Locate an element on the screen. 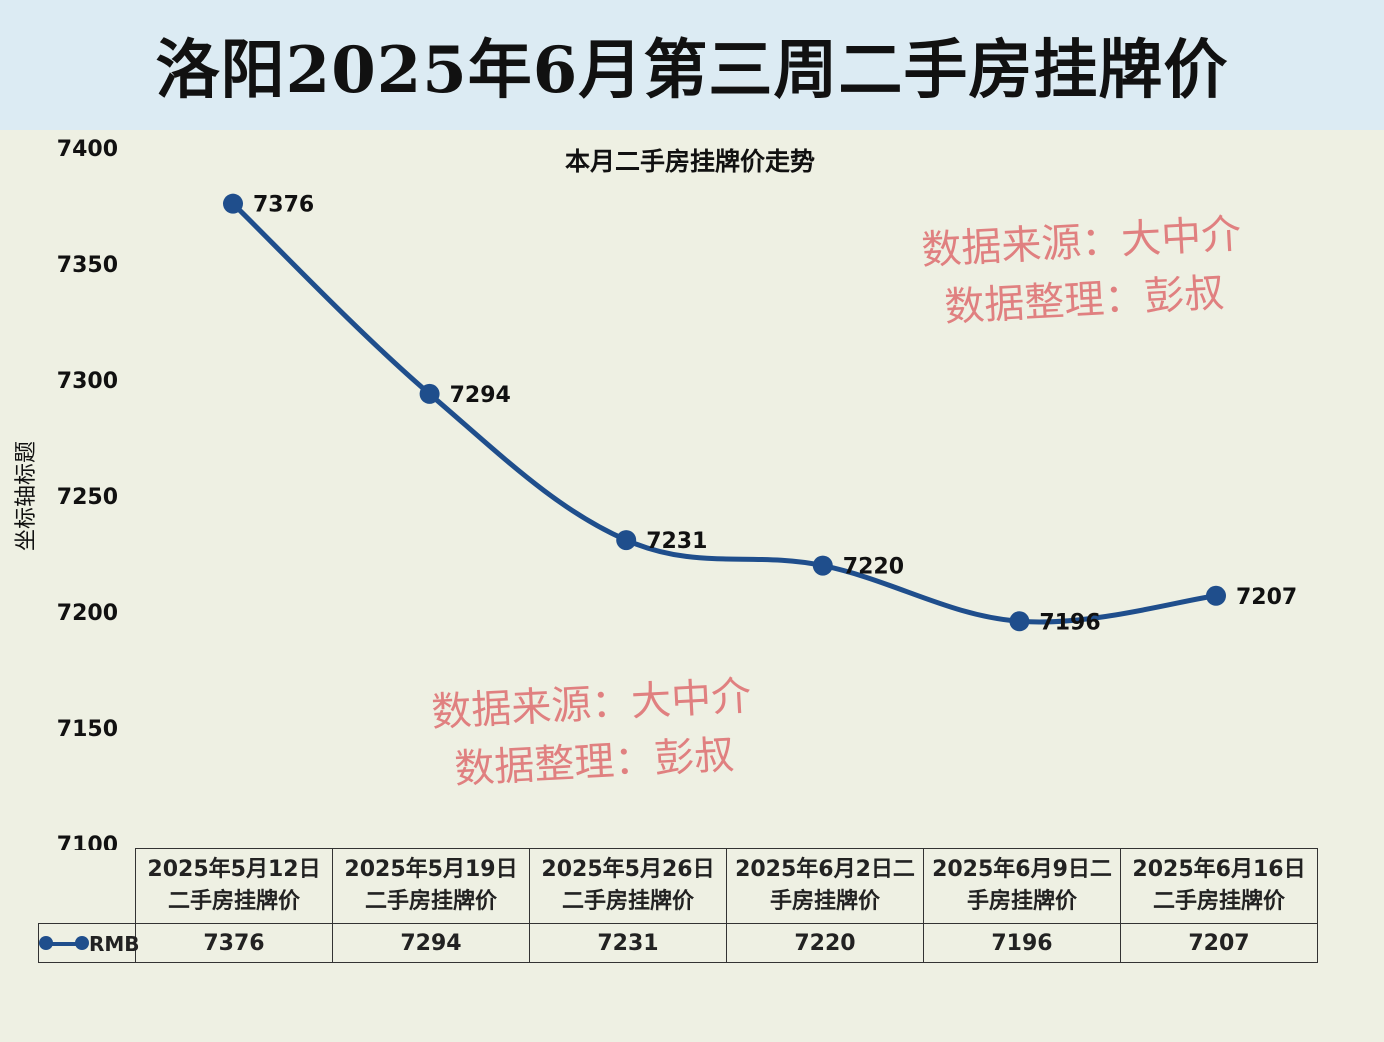 This screenshot has width=1384, height=1042. table-category-cell: 2025年5月12日 二手房挂牌价 is located at coordinates (234, 886).